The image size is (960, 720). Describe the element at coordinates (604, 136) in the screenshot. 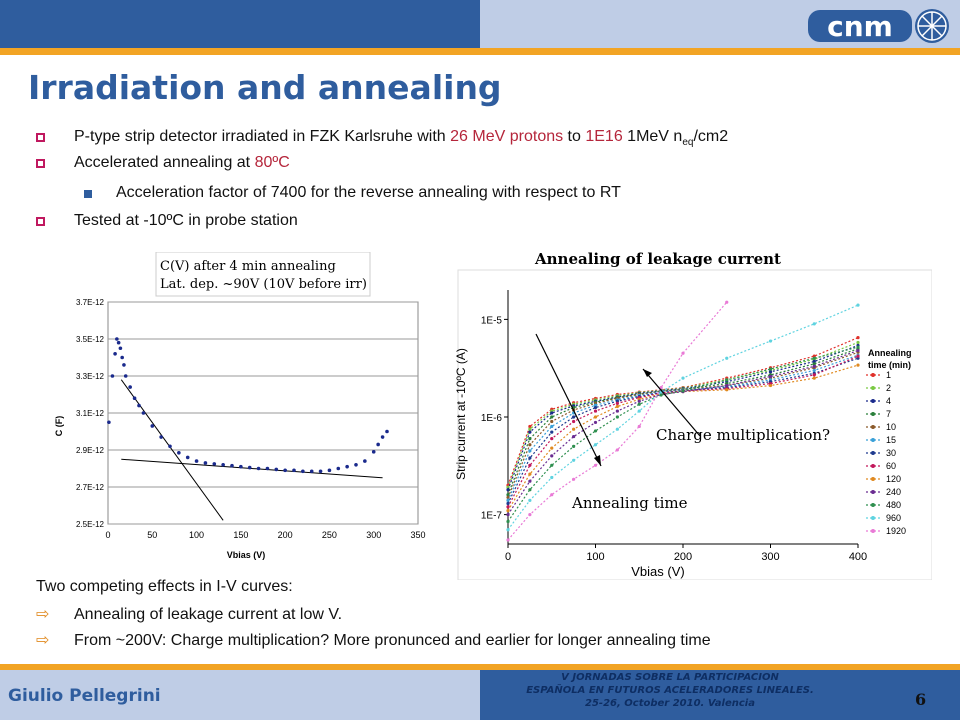

I see `bullet-1-fluence: 1E16` at that location.